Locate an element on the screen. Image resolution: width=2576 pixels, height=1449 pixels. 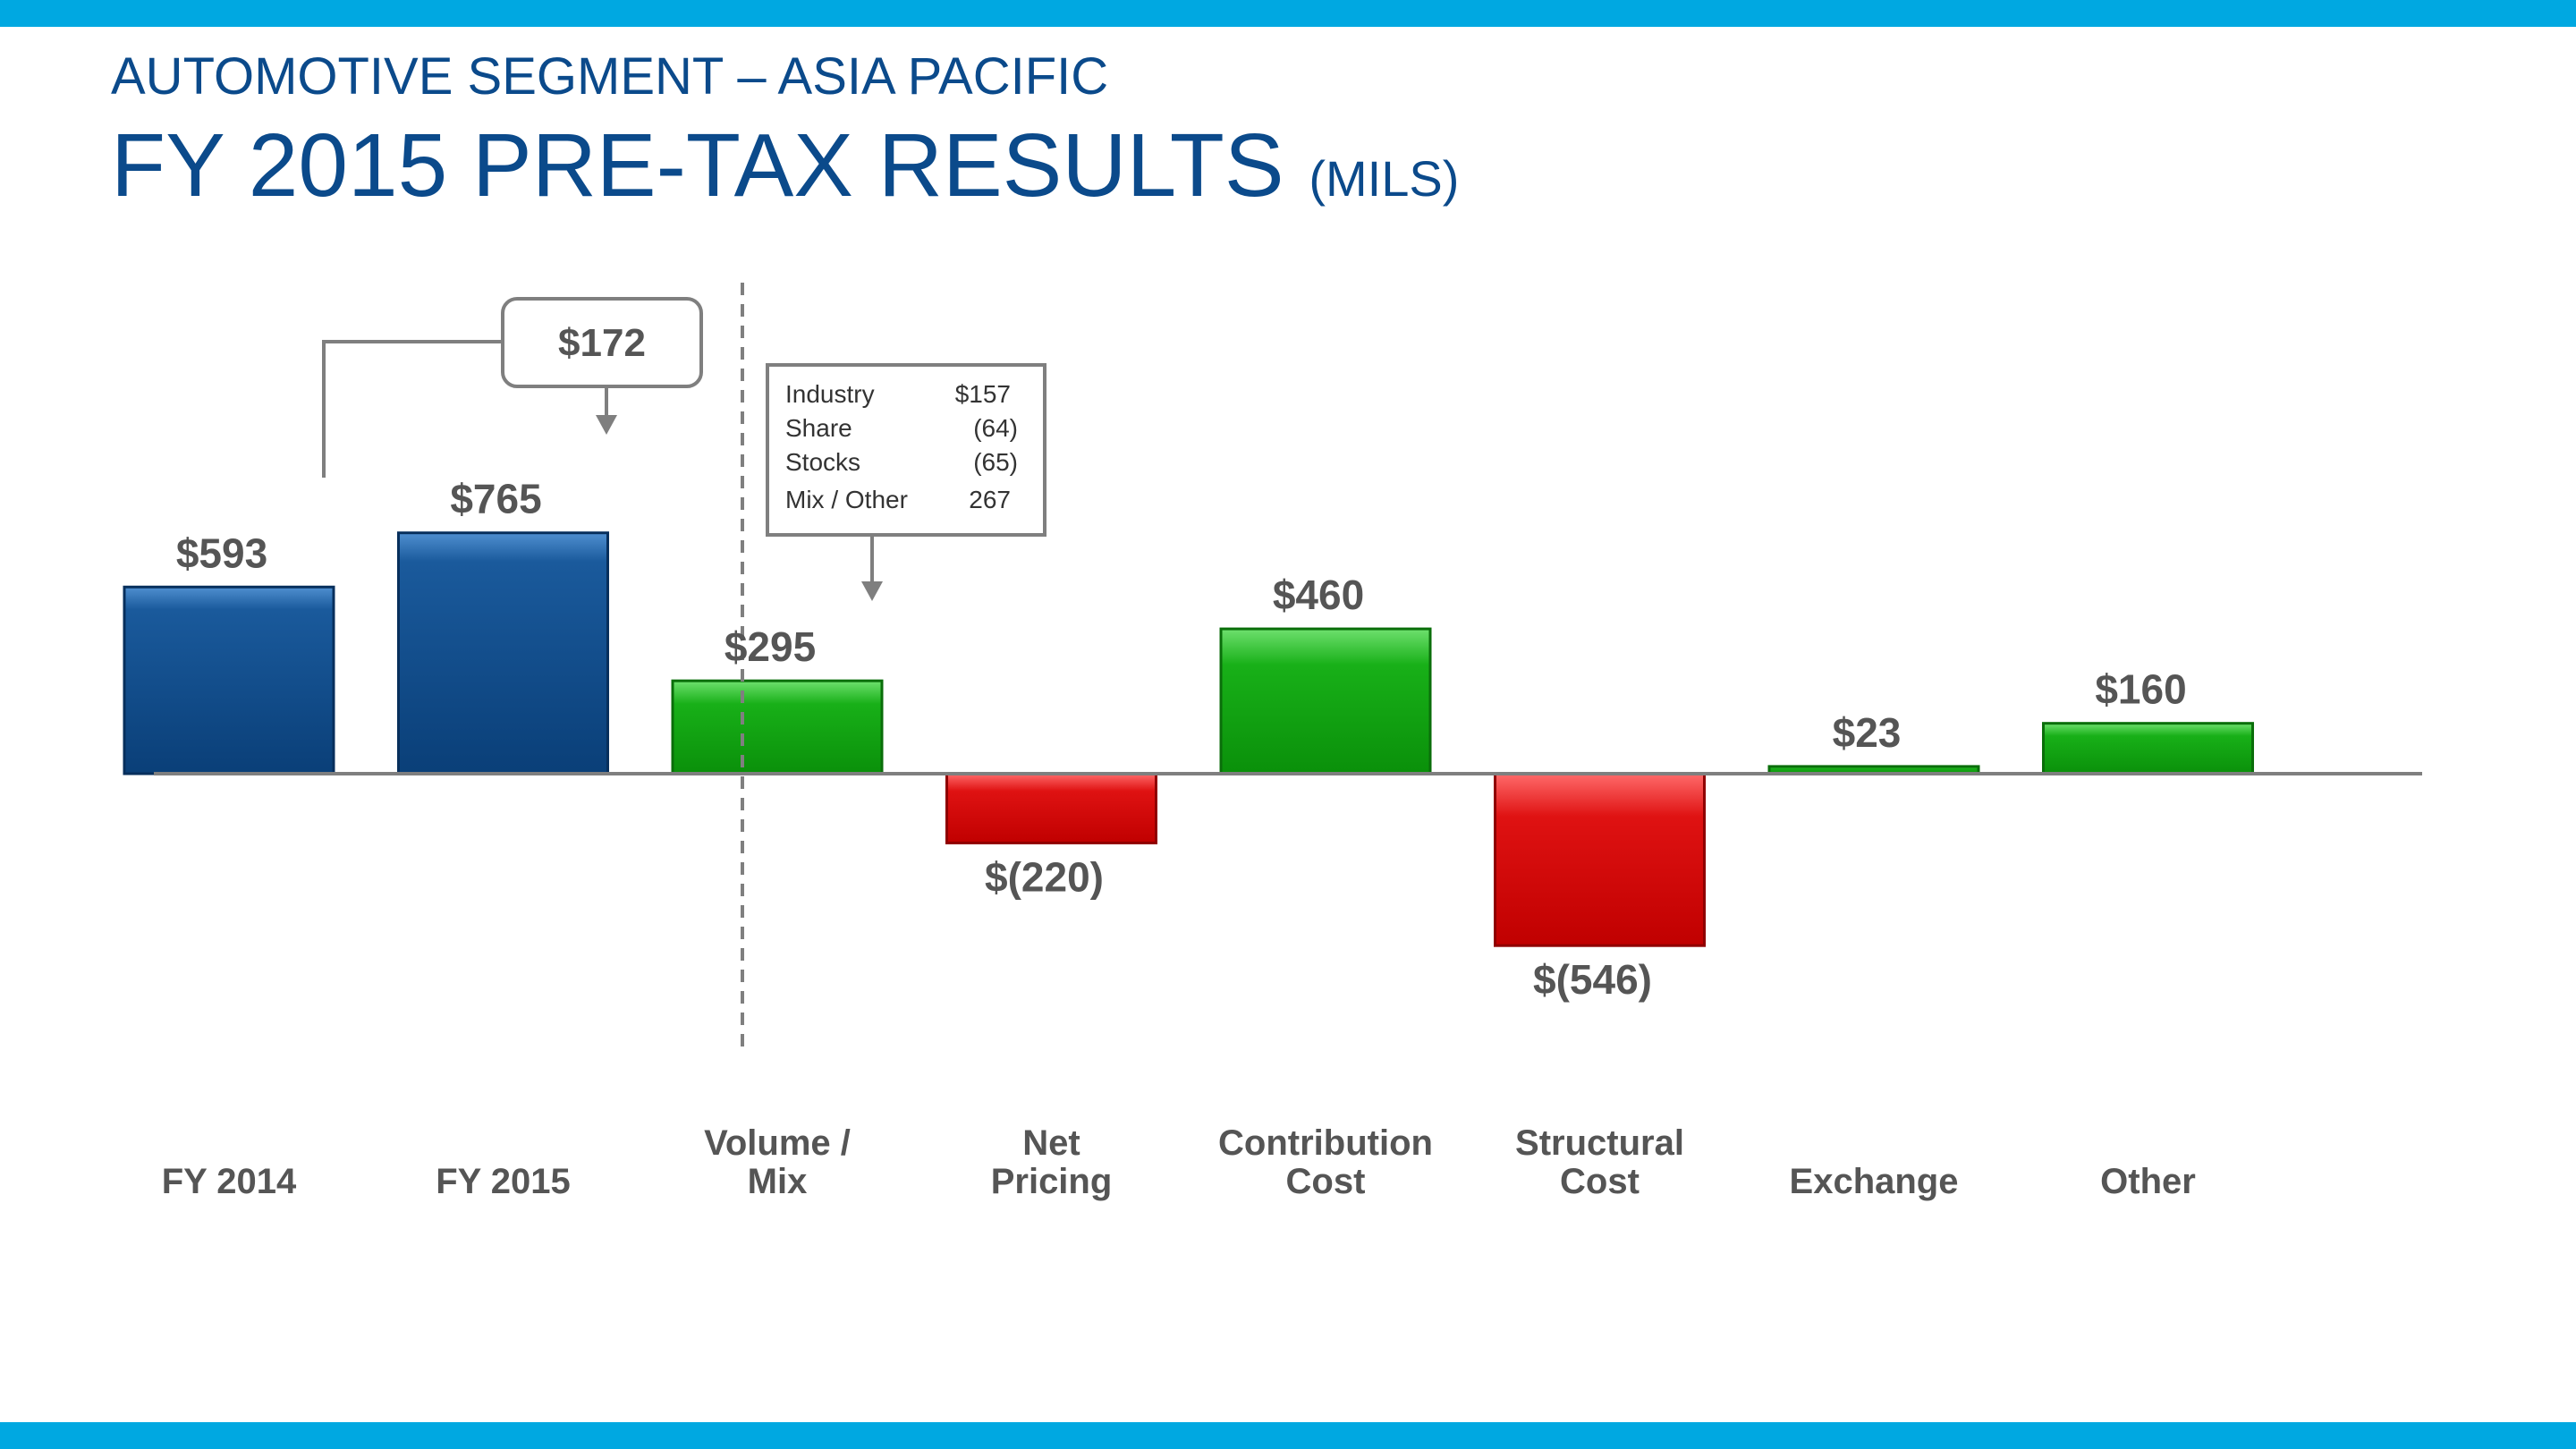
bar-contribution-cost is located at coordinates (1325, 701).